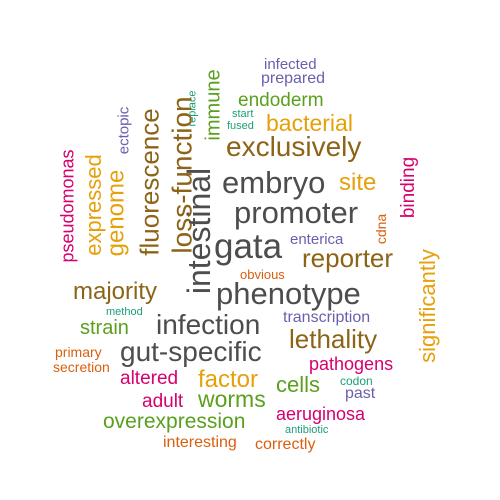  Describe the element at coordinates (243, 114) in the screenshot. I see `word-start: start` at that location.